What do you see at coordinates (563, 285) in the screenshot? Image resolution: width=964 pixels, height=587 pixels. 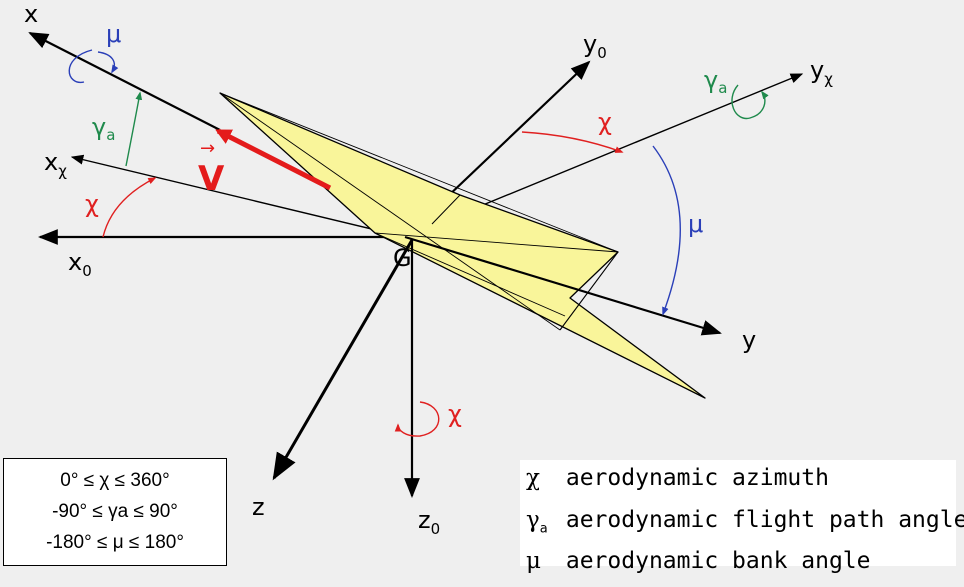 I see `y-axis` at bounding box center [563, 285].